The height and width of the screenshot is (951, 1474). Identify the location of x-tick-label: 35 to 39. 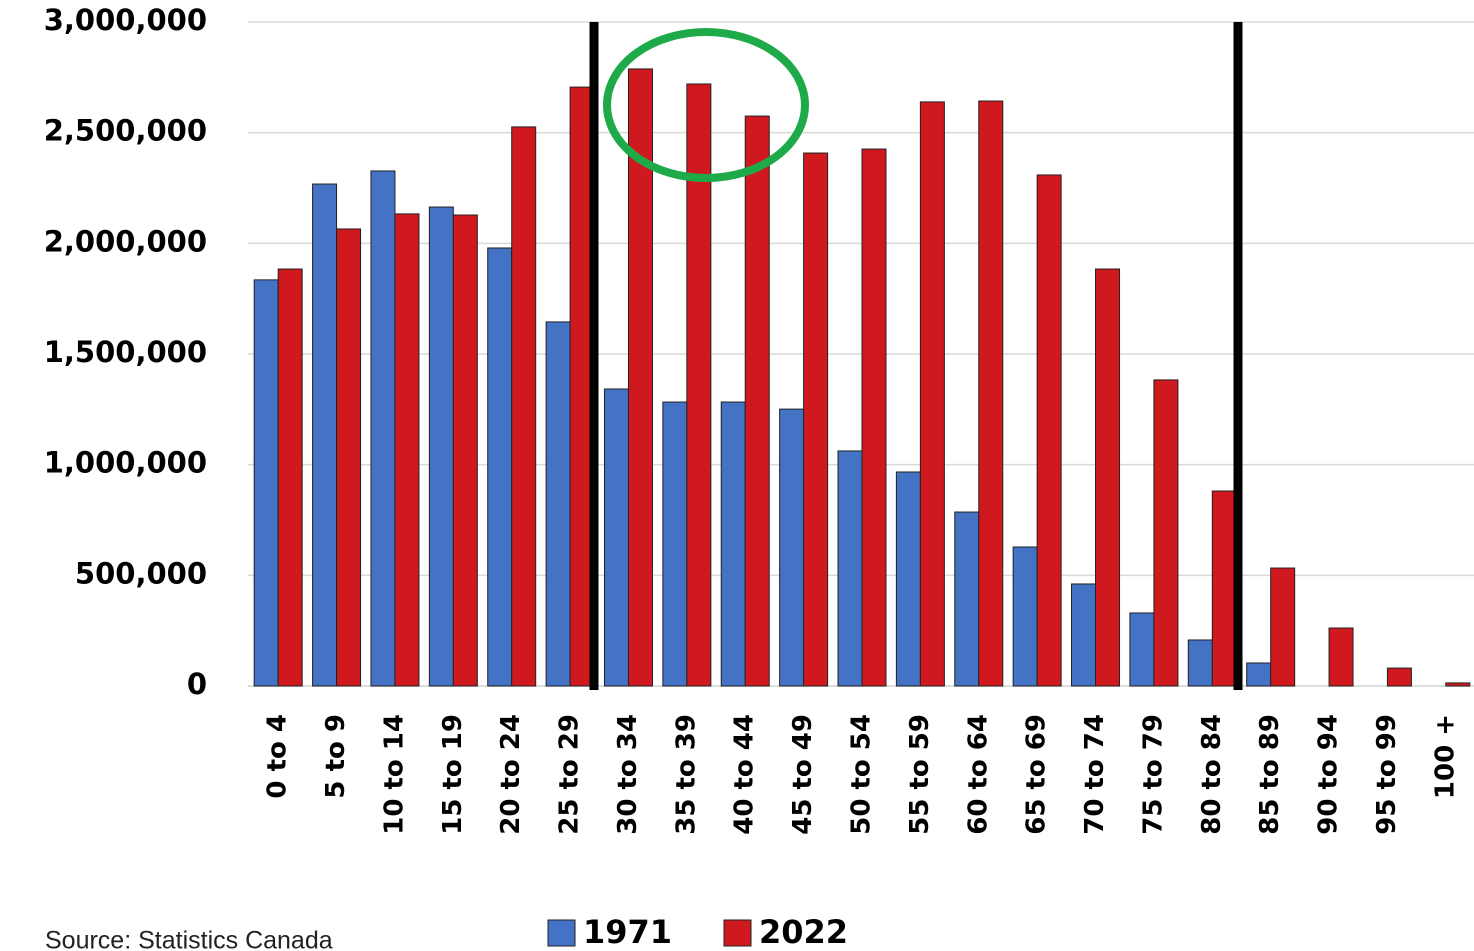
(686, 774).